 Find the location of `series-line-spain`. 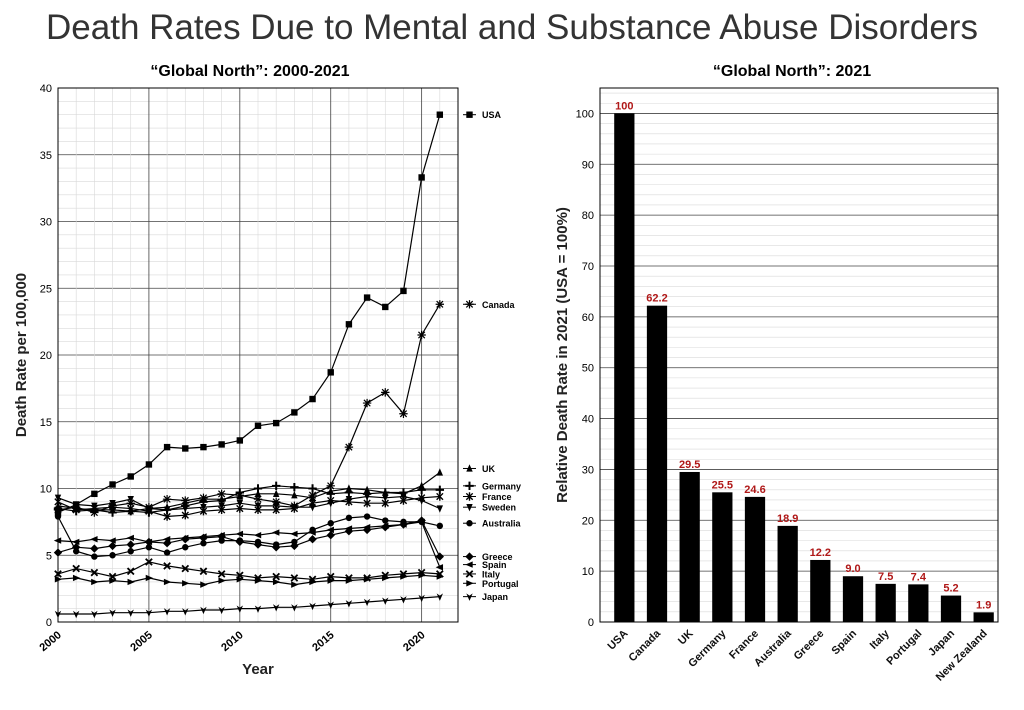

series-line-spain is located at coordinates (249, 544).